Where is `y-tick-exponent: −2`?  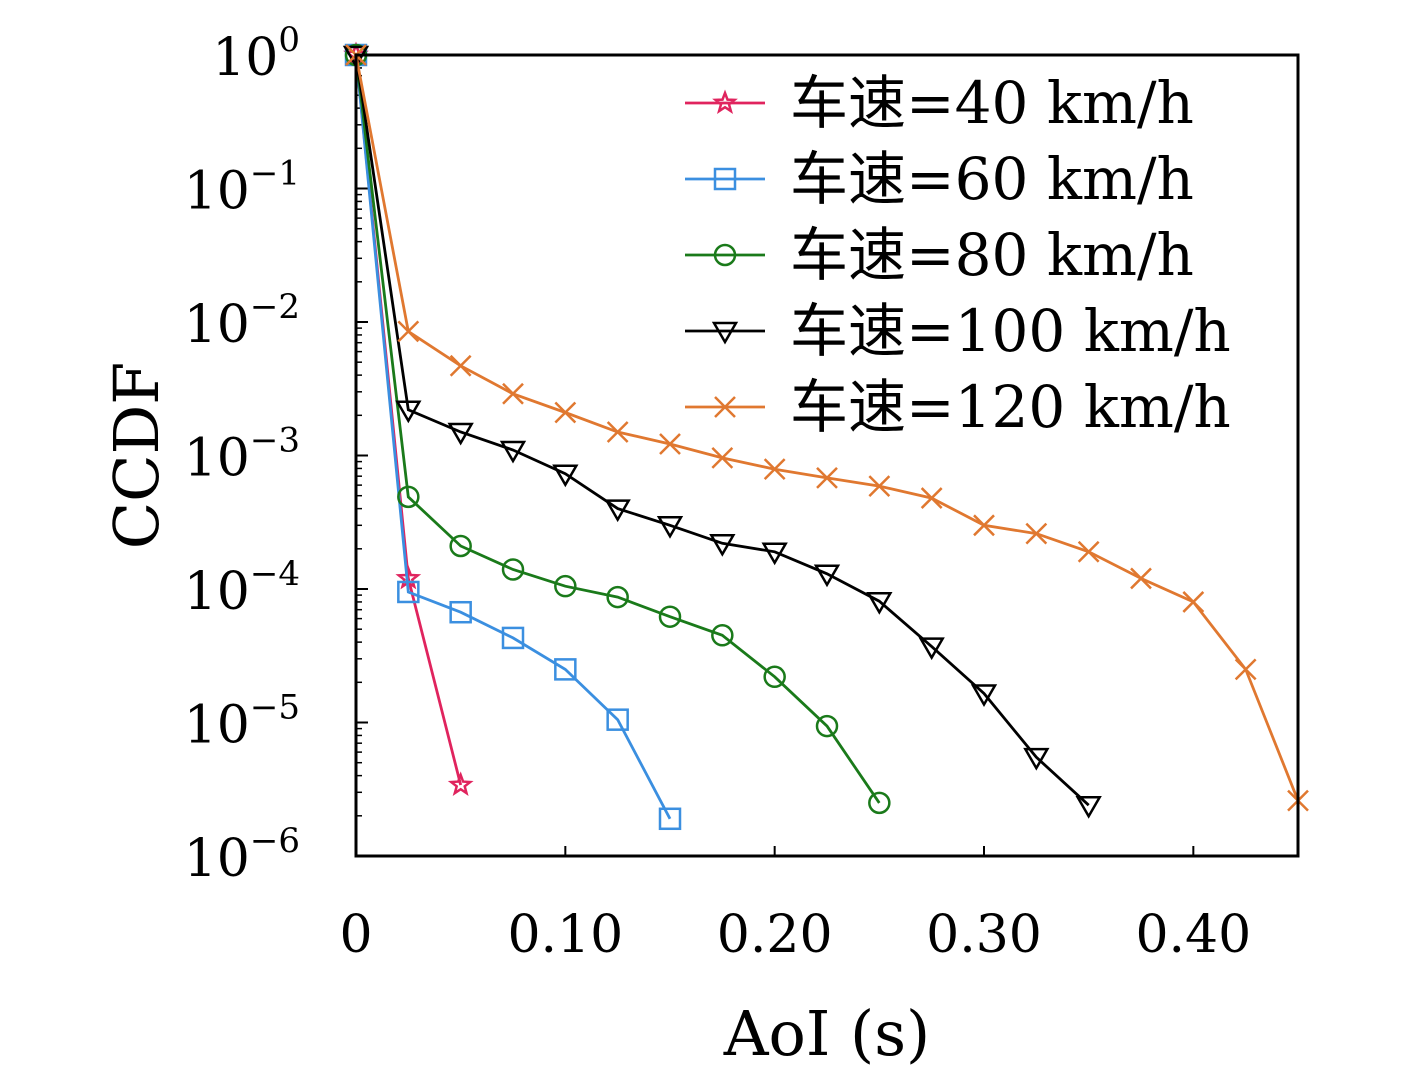 y-tick-exponent: −2 is located at coordinates (275, 307).